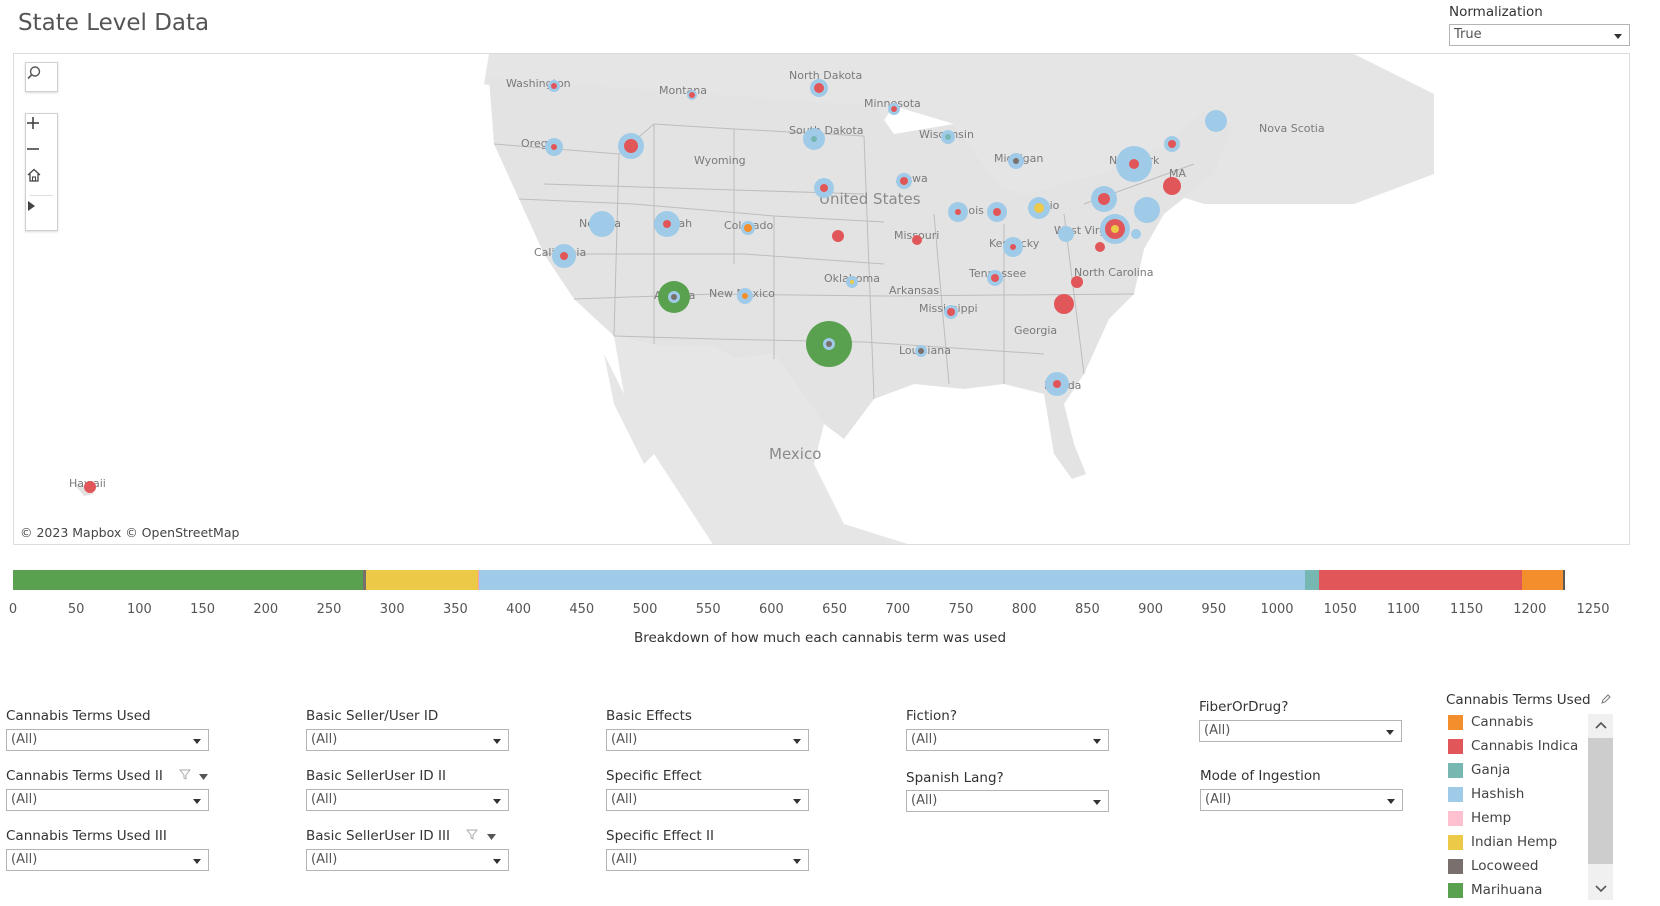  What do you see at coordinates (1007, 740) in the screenshot?
I see `filter-fiction: (All)` at bounding box center [1007, 740].